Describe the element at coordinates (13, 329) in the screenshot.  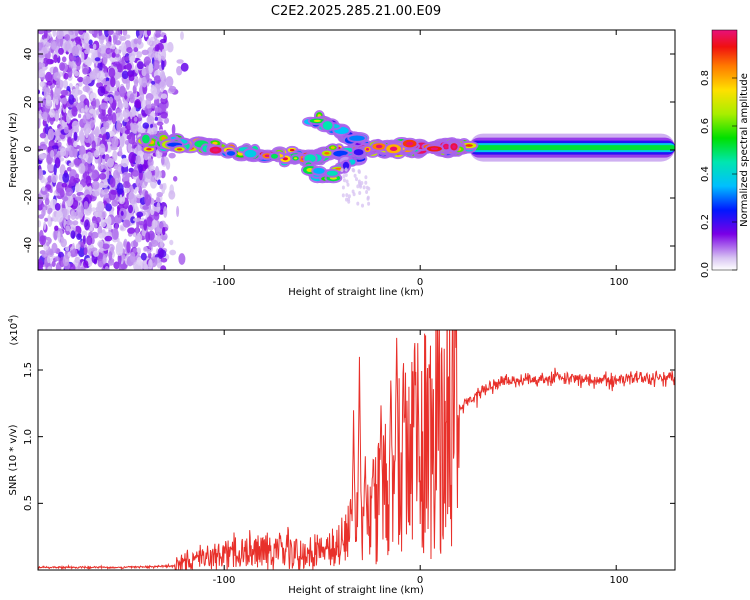
I see `snr-y-multiplier: (x104)` at that location.